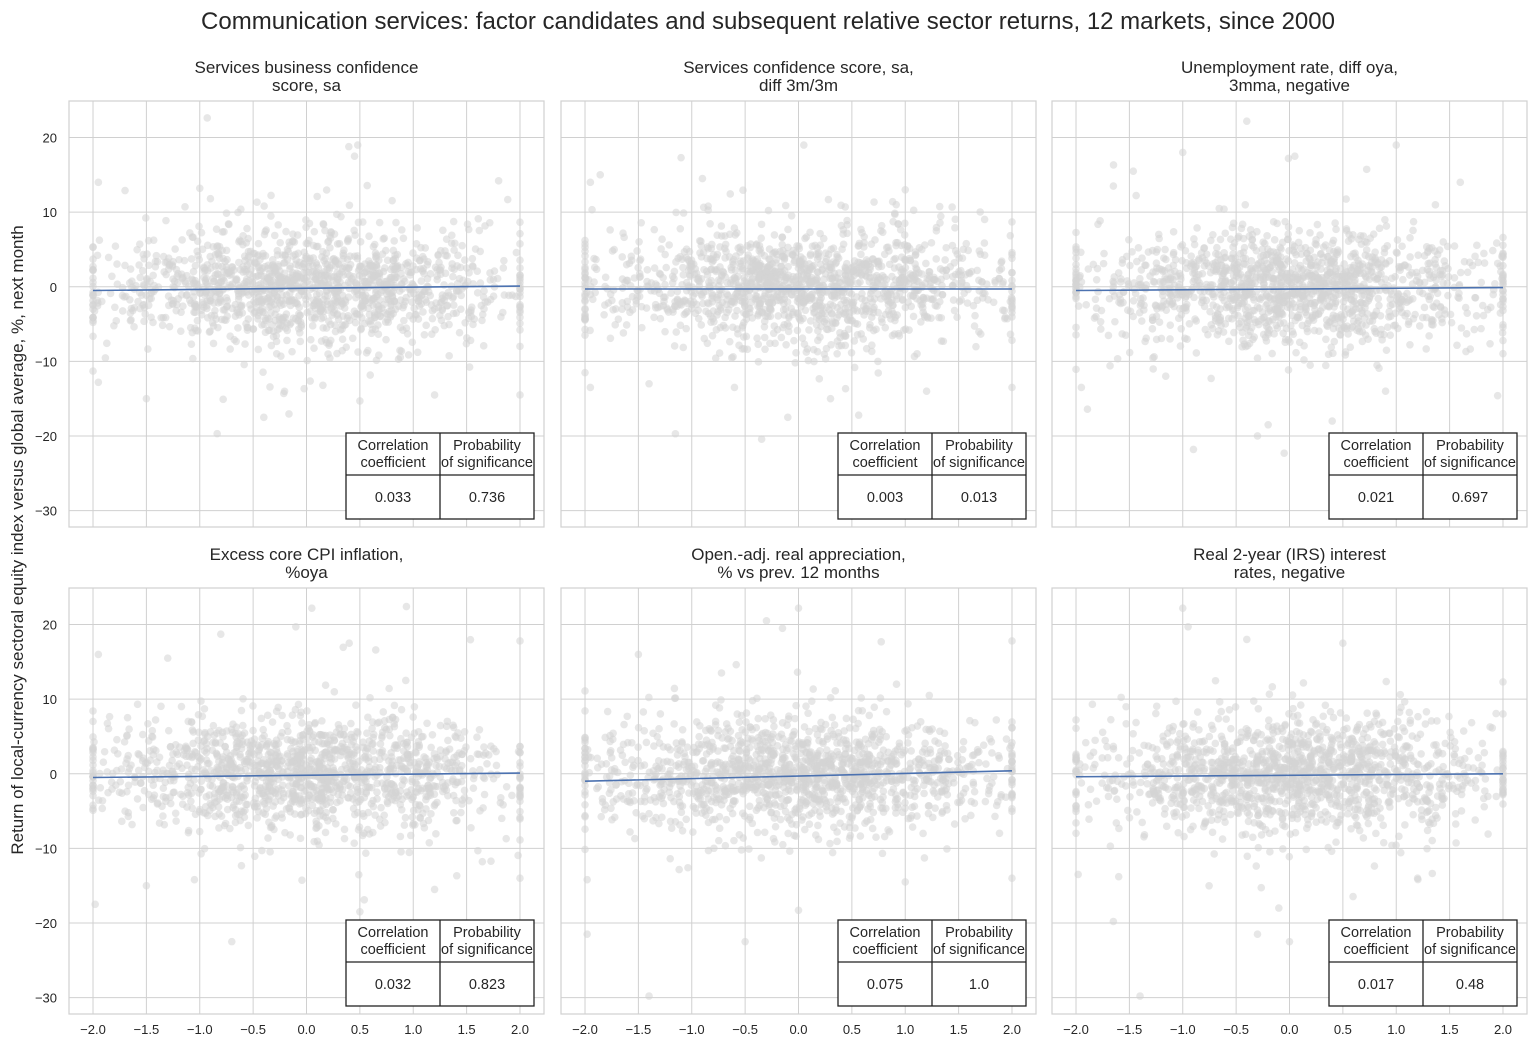 This screenshot has height=1055, width=1536. What do you see at coordinates (413, 1029) in the screenshot?
I see `x-tick-label: 1.0` at bounding box center [413, 1029].